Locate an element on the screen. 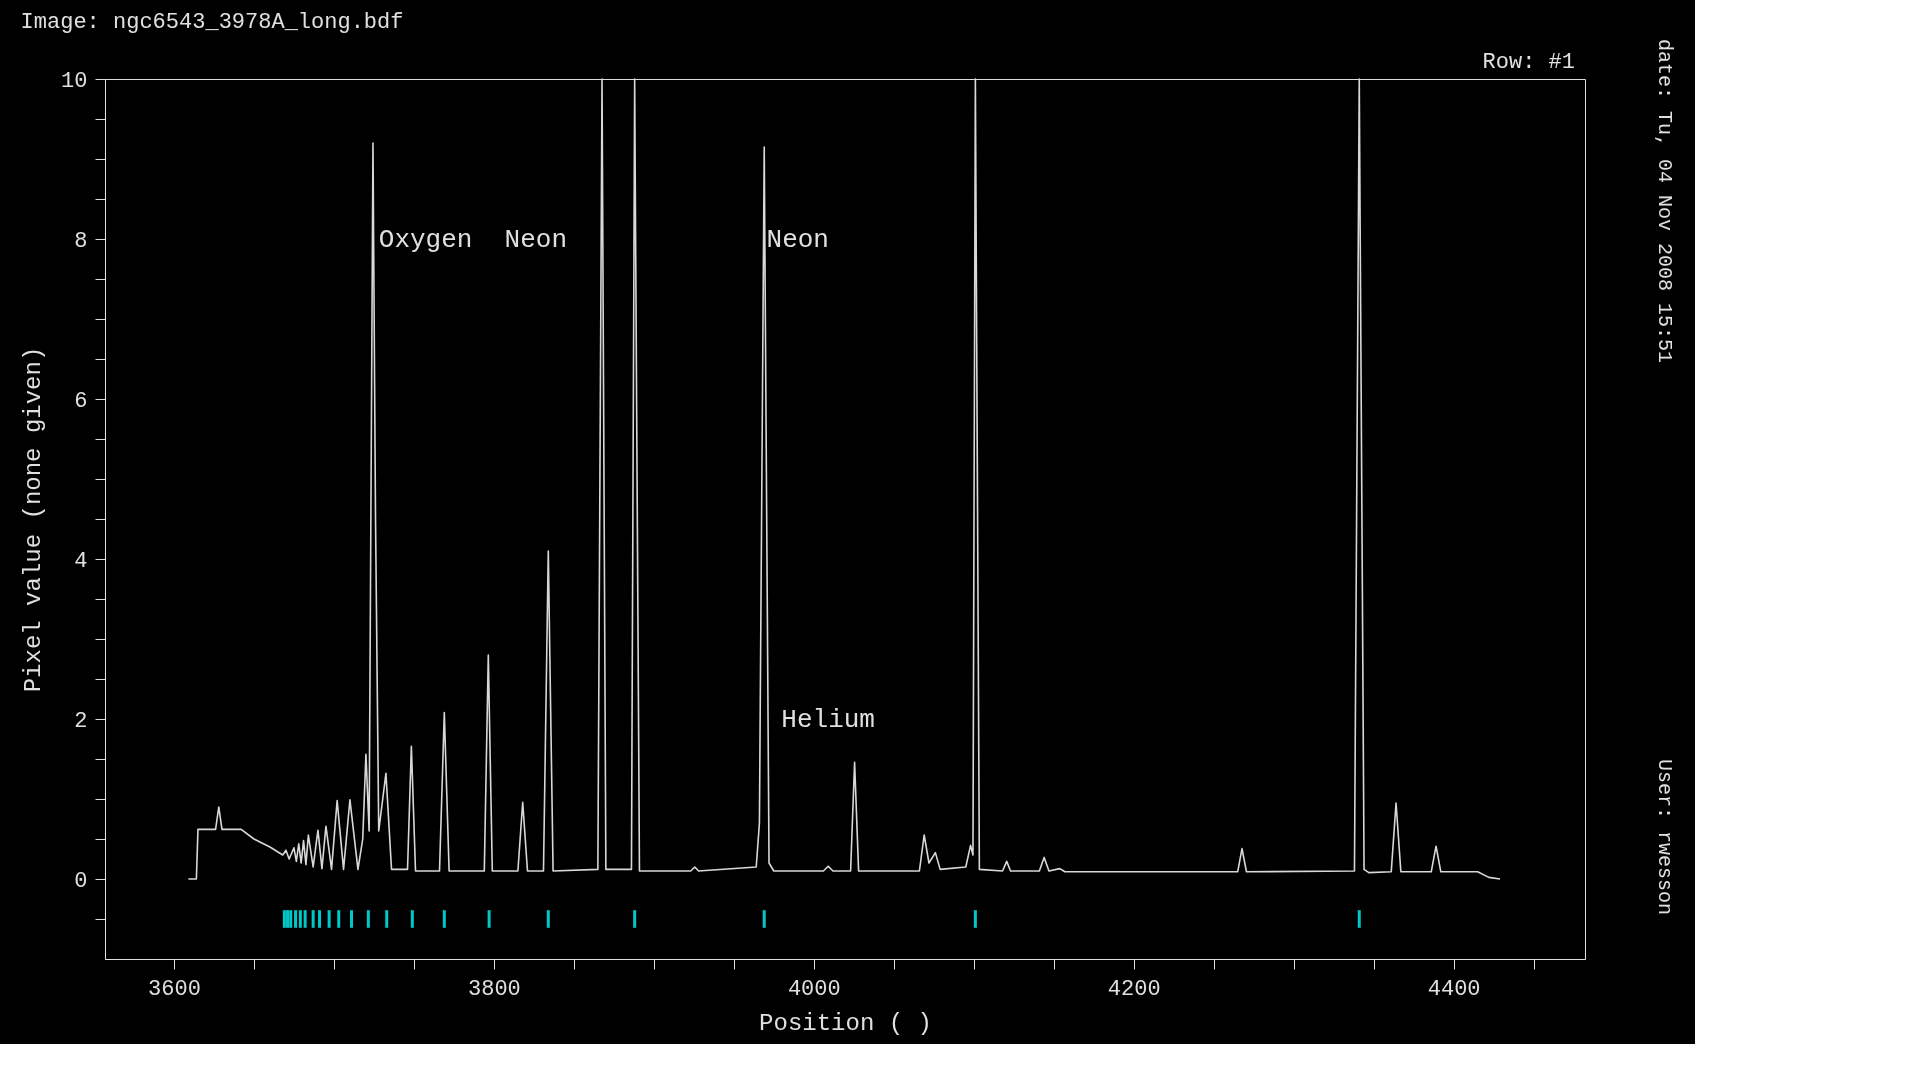  x-tick-label: 4200 is located at coordinates (1134, 989).